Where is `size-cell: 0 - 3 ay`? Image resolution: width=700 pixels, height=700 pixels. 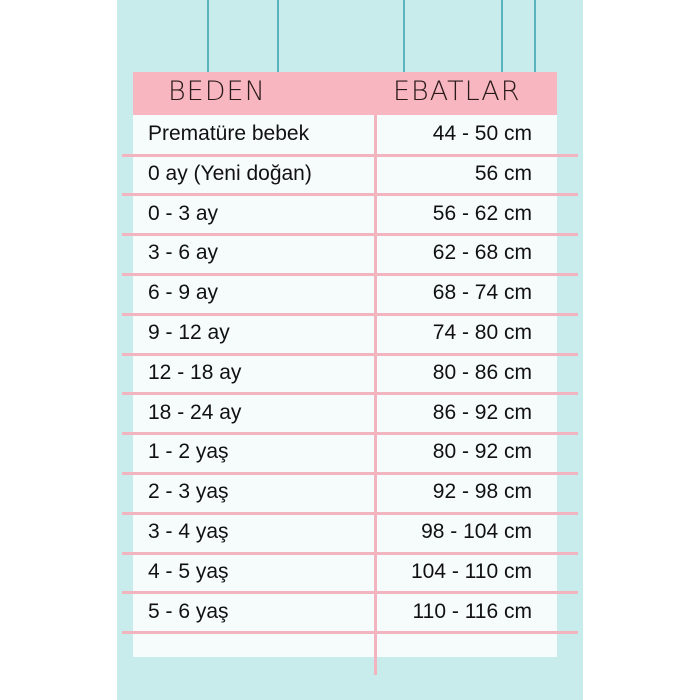 size-cell: 0 - 3 ay is located at coordinates (183, 213).